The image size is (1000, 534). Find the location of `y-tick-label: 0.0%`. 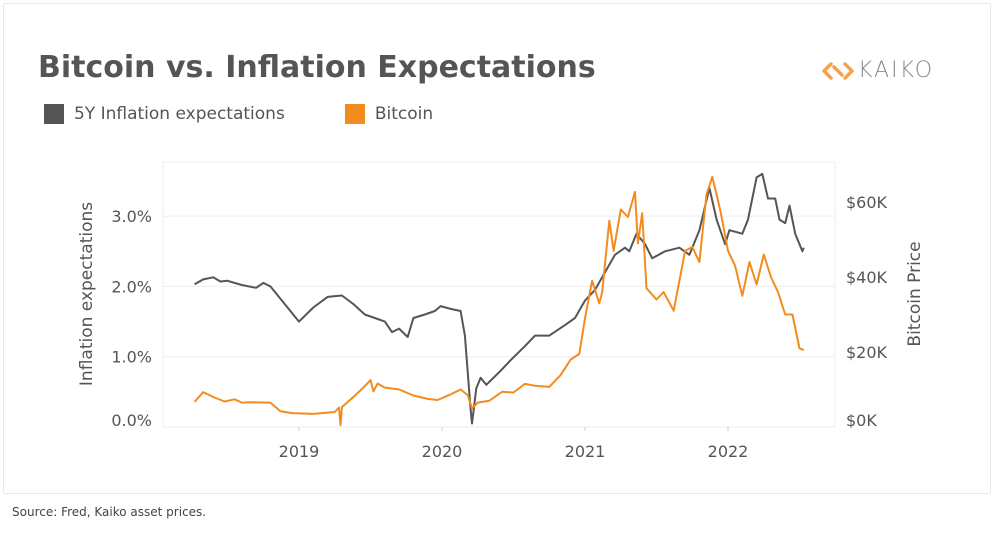

y-tick-label: 0.0% is located at coordinates (131, 420).